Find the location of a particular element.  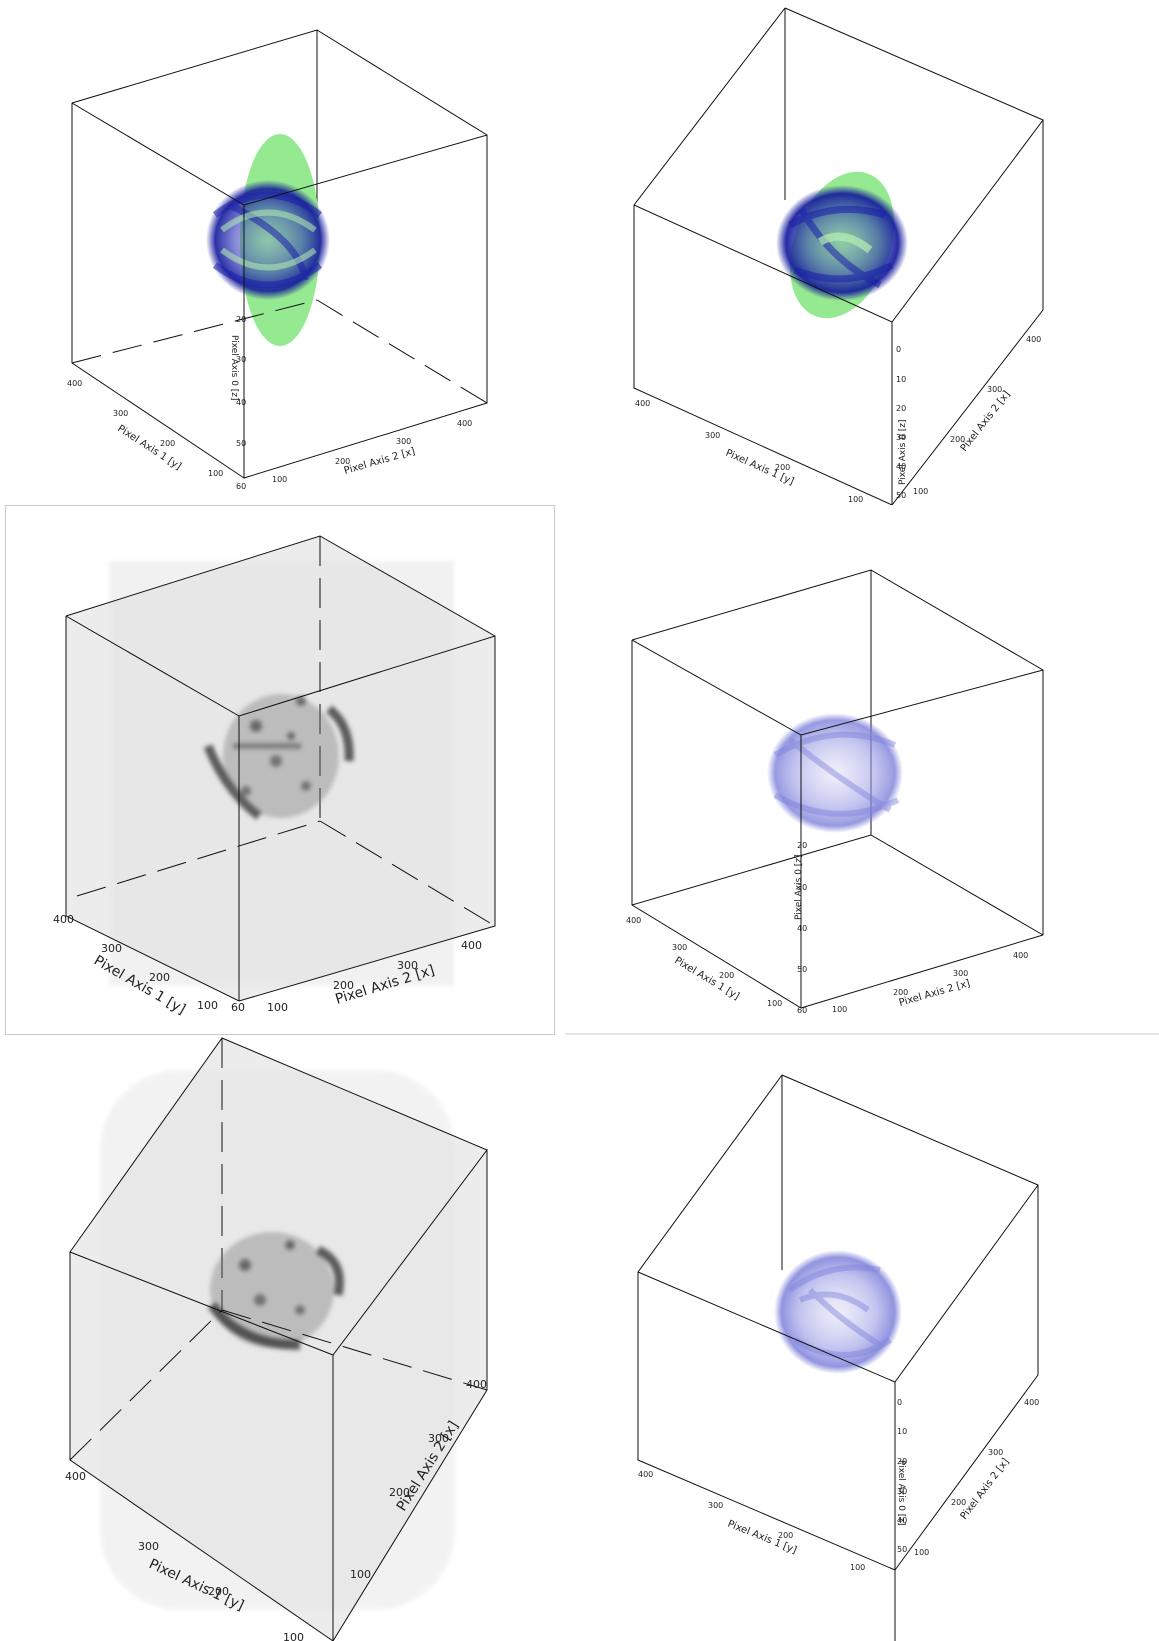

light-blue-ring-volume is located at coordinates (838, 1312).